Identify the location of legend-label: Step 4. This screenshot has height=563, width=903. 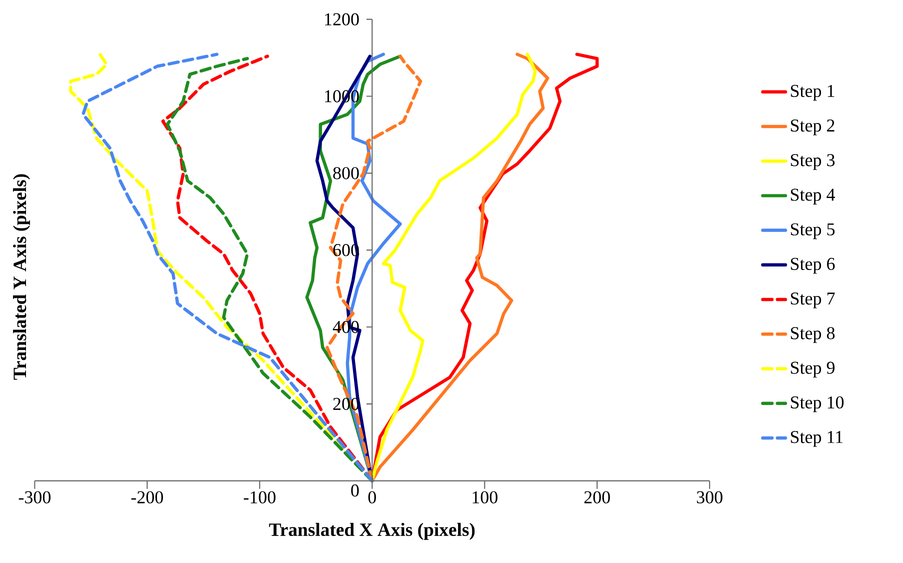
(812, 196).